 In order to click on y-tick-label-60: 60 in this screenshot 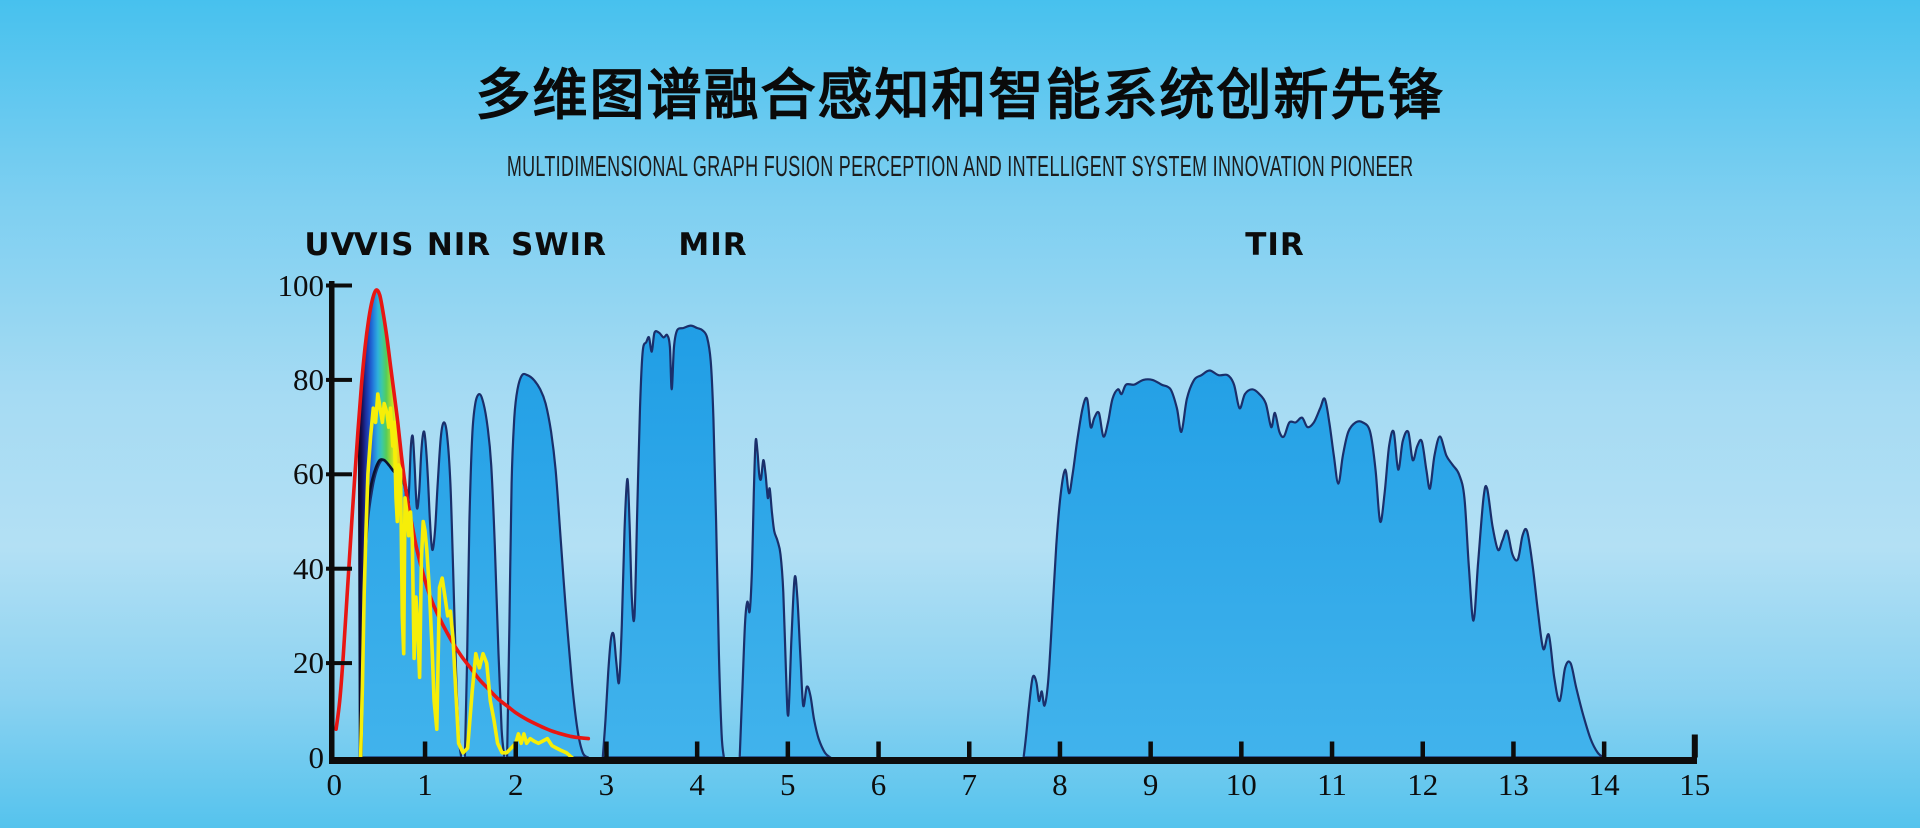, I will do `click(308, 474)`.